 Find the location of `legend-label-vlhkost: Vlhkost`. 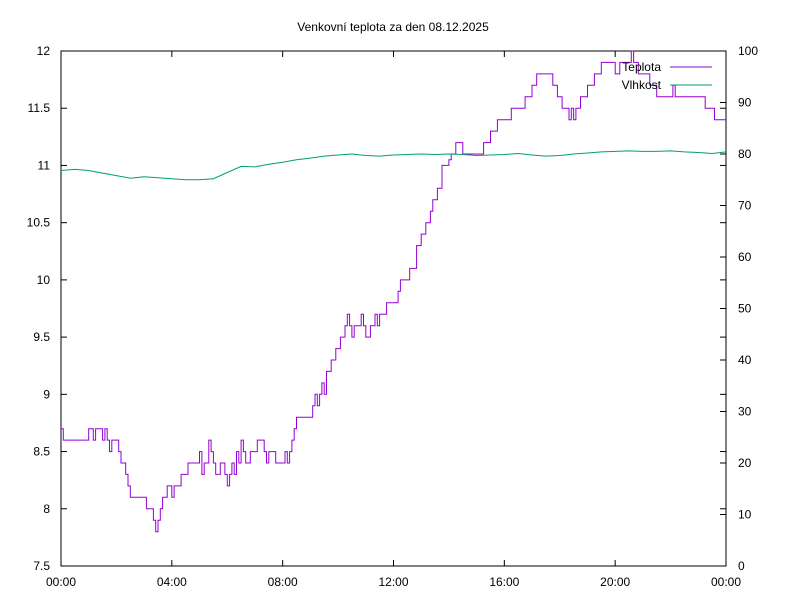

legend-label-vlhkost: Vlhkost is located at coordinates (642, 85).